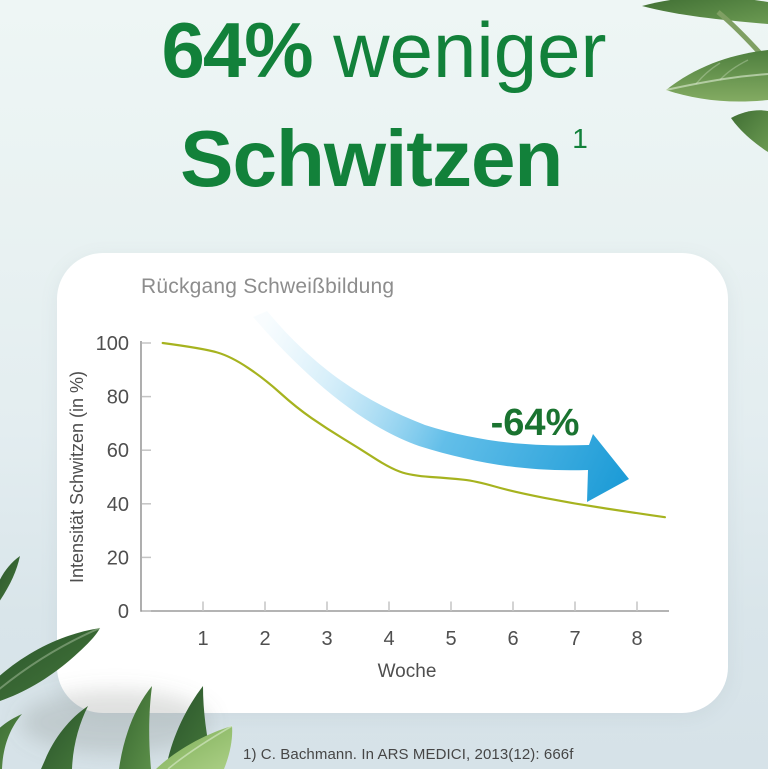 The height and width of the screenshot is (769, 768). Describe the element at coordinates (459, 50) in the screenshot. I see `headline-weniger: weniger` at that location.